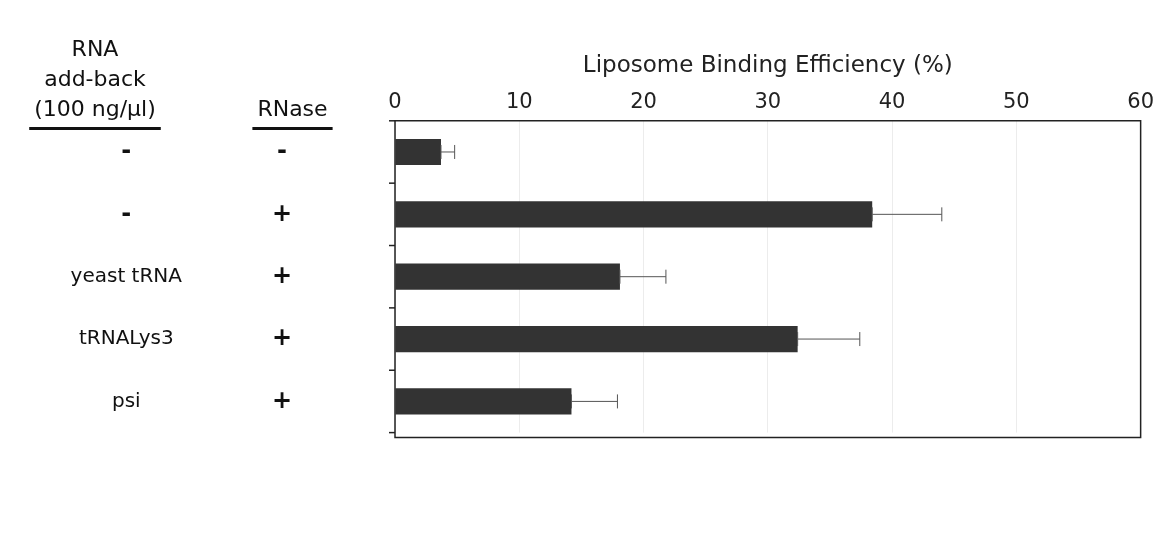  What do you see at coordinates (292, 108) in the screenshot?
I see `text: RNase` at bounding box center [292, 108].